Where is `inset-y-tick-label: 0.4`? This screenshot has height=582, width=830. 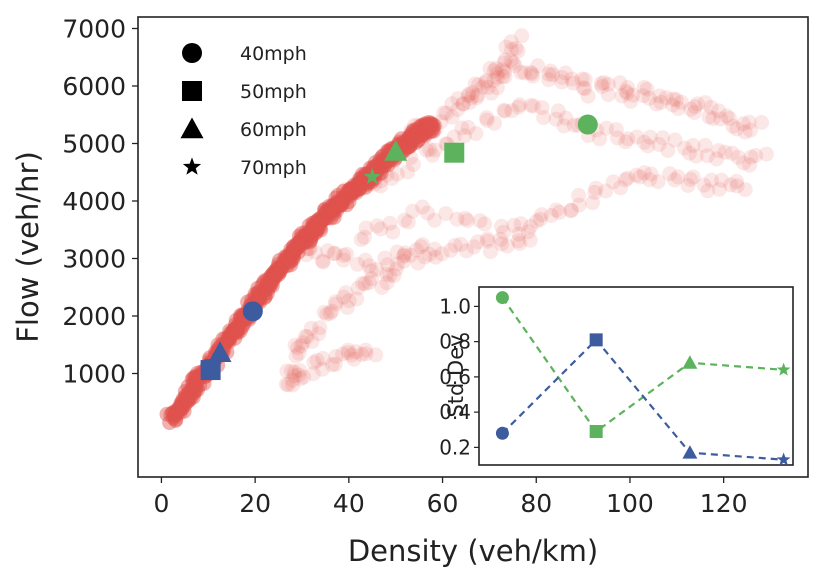 inset-y-tick-label: 0.4 is located at coordinates (455, 412).